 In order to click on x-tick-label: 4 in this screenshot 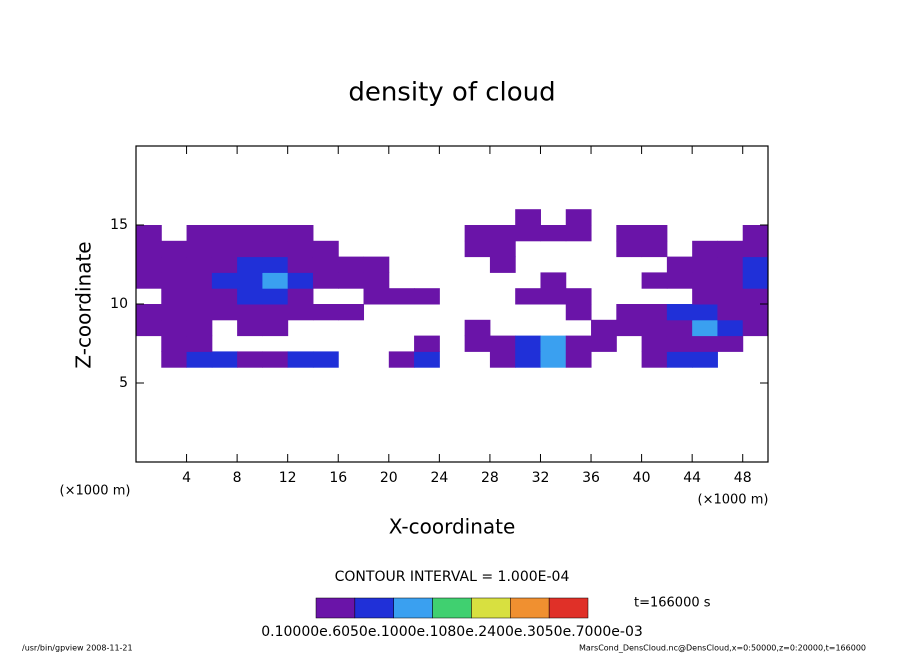, I will do `click(186, 478)`.